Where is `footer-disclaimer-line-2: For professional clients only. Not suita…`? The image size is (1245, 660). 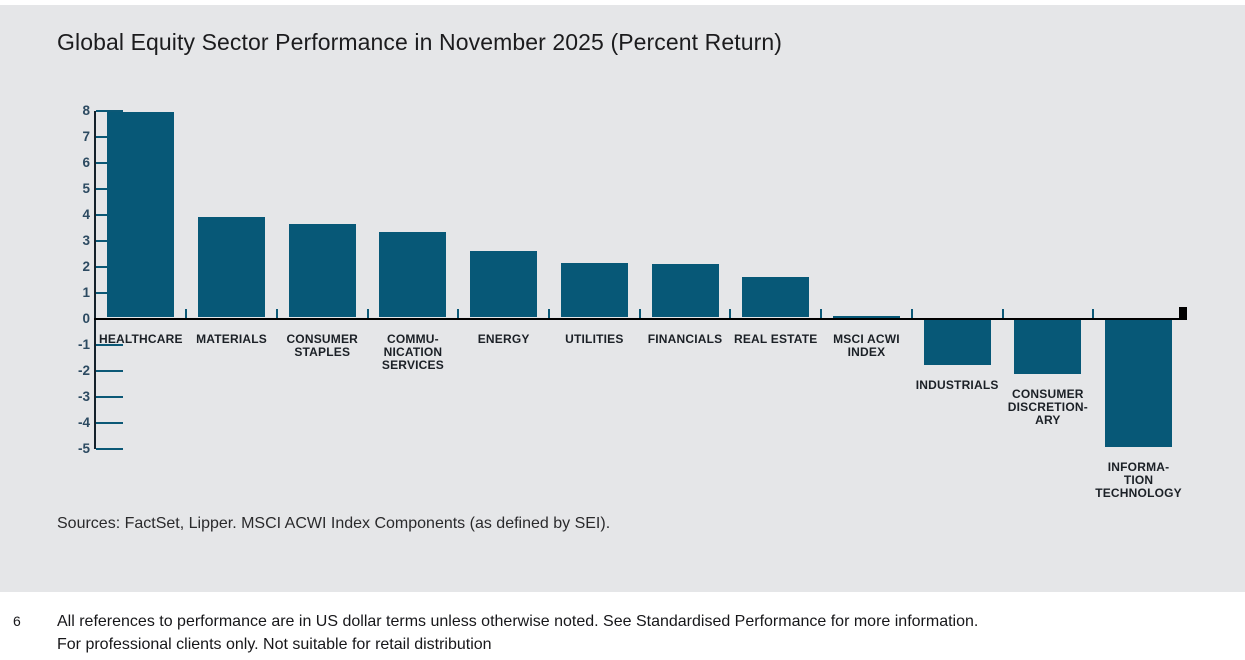 footer-disclaimer-line-2: For professional clients only. Not suita… is located at coordinates (274, 644).